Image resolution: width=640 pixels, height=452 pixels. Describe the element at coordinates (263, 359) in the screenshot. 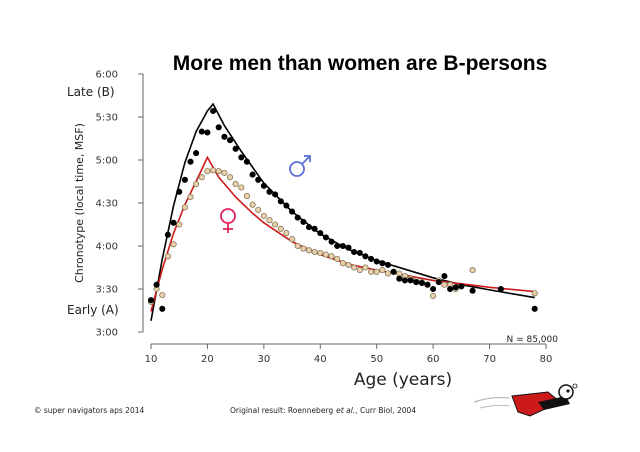

I see `x-tick-label: 30` at that location.